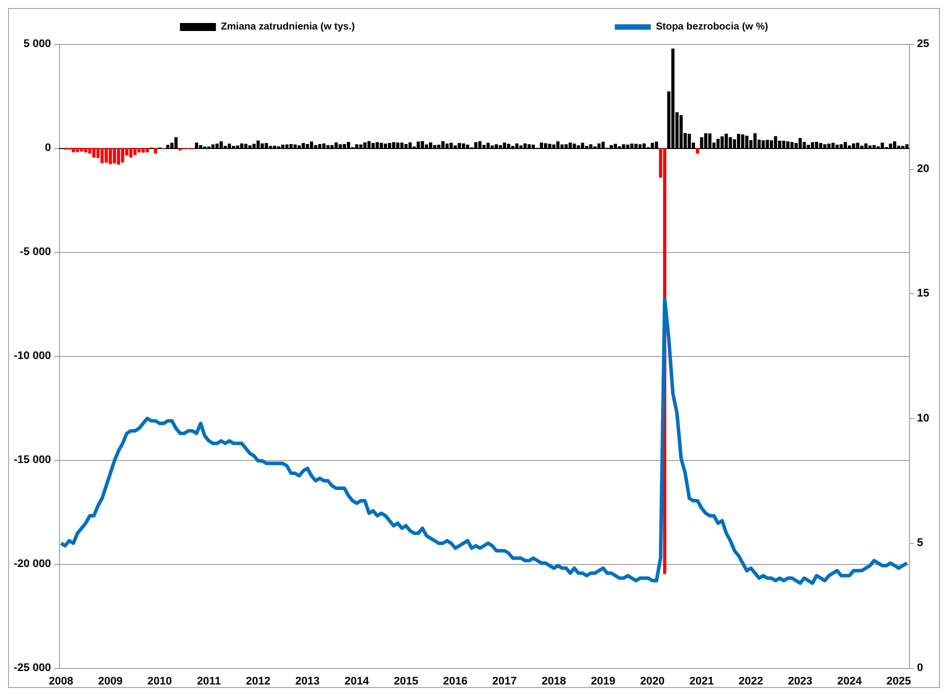 This screenshot has height=695, width=948. What do you see at coordinates (307, 682) in the screenshot?
I see `x-tick-label: 2013` at bounding box center [307, 682].